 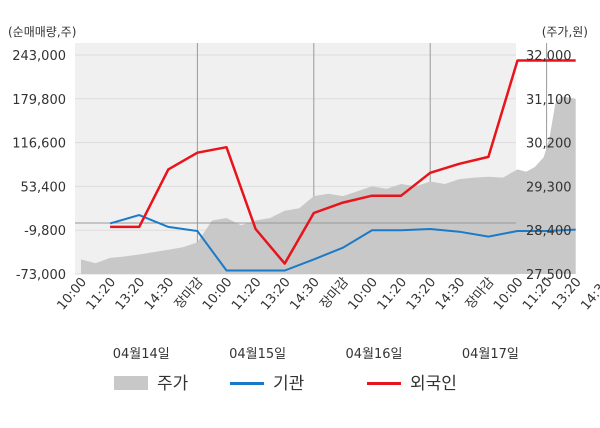 What do you see at coordinates (44, 187) in the screenshot?
I see `left-tick-label: 53,400` at bounding box center [44, 187].